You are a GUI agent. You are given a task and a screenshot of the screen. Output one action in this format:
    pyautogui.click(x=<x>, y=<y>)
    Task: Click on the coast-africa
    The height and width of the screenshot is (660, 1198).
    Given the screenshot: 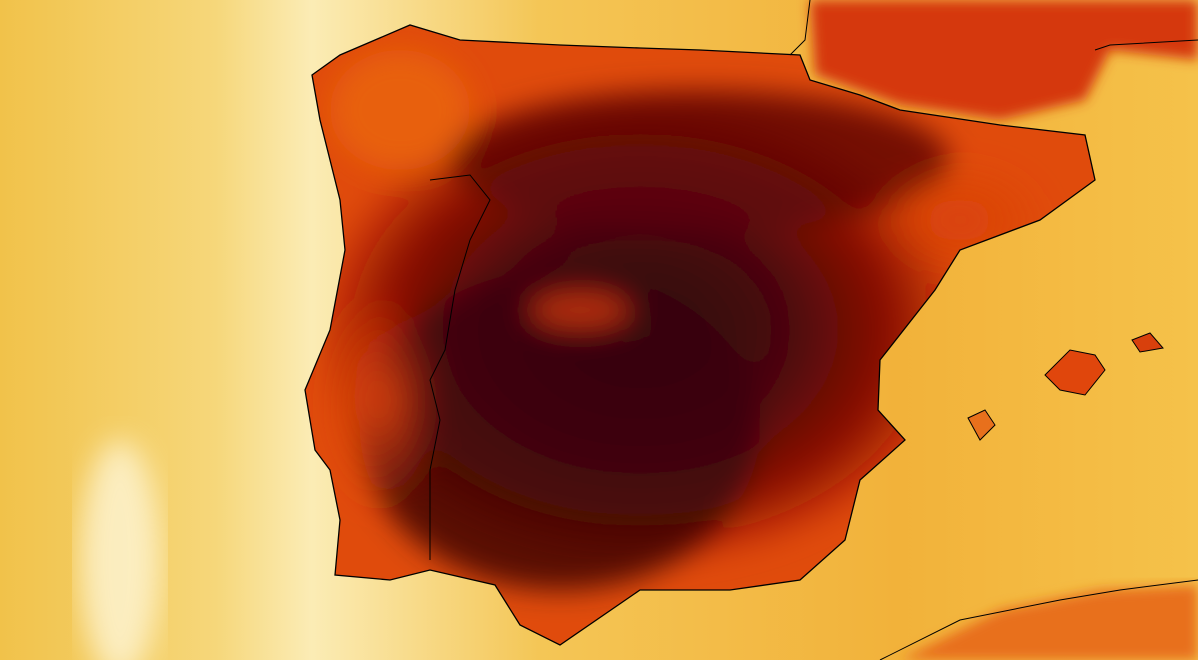 What is the action you would take?
    pyautogui.click(x=1038, y=619)
    